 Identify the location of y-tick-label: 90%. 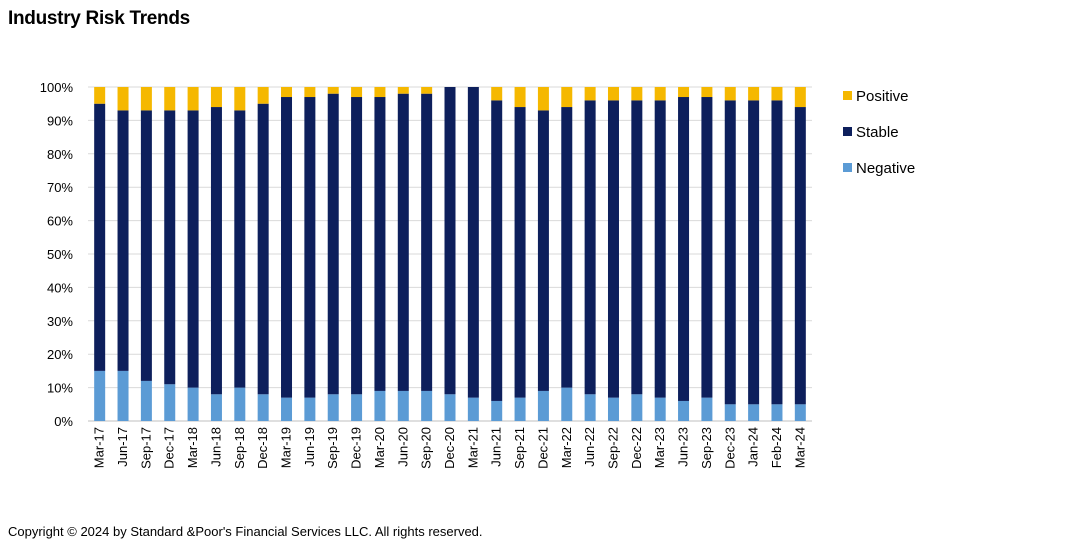
(60, 120).